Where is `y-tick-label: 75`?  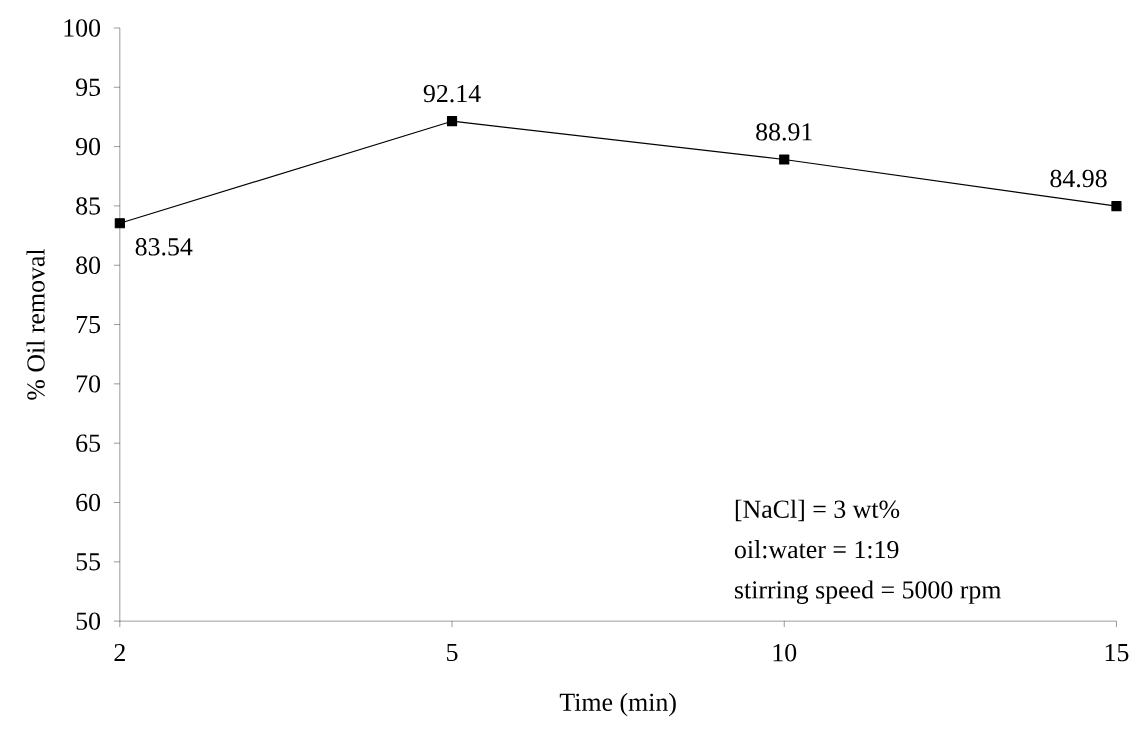
y-tick-label: 75 is located at coordinates (88, 324).